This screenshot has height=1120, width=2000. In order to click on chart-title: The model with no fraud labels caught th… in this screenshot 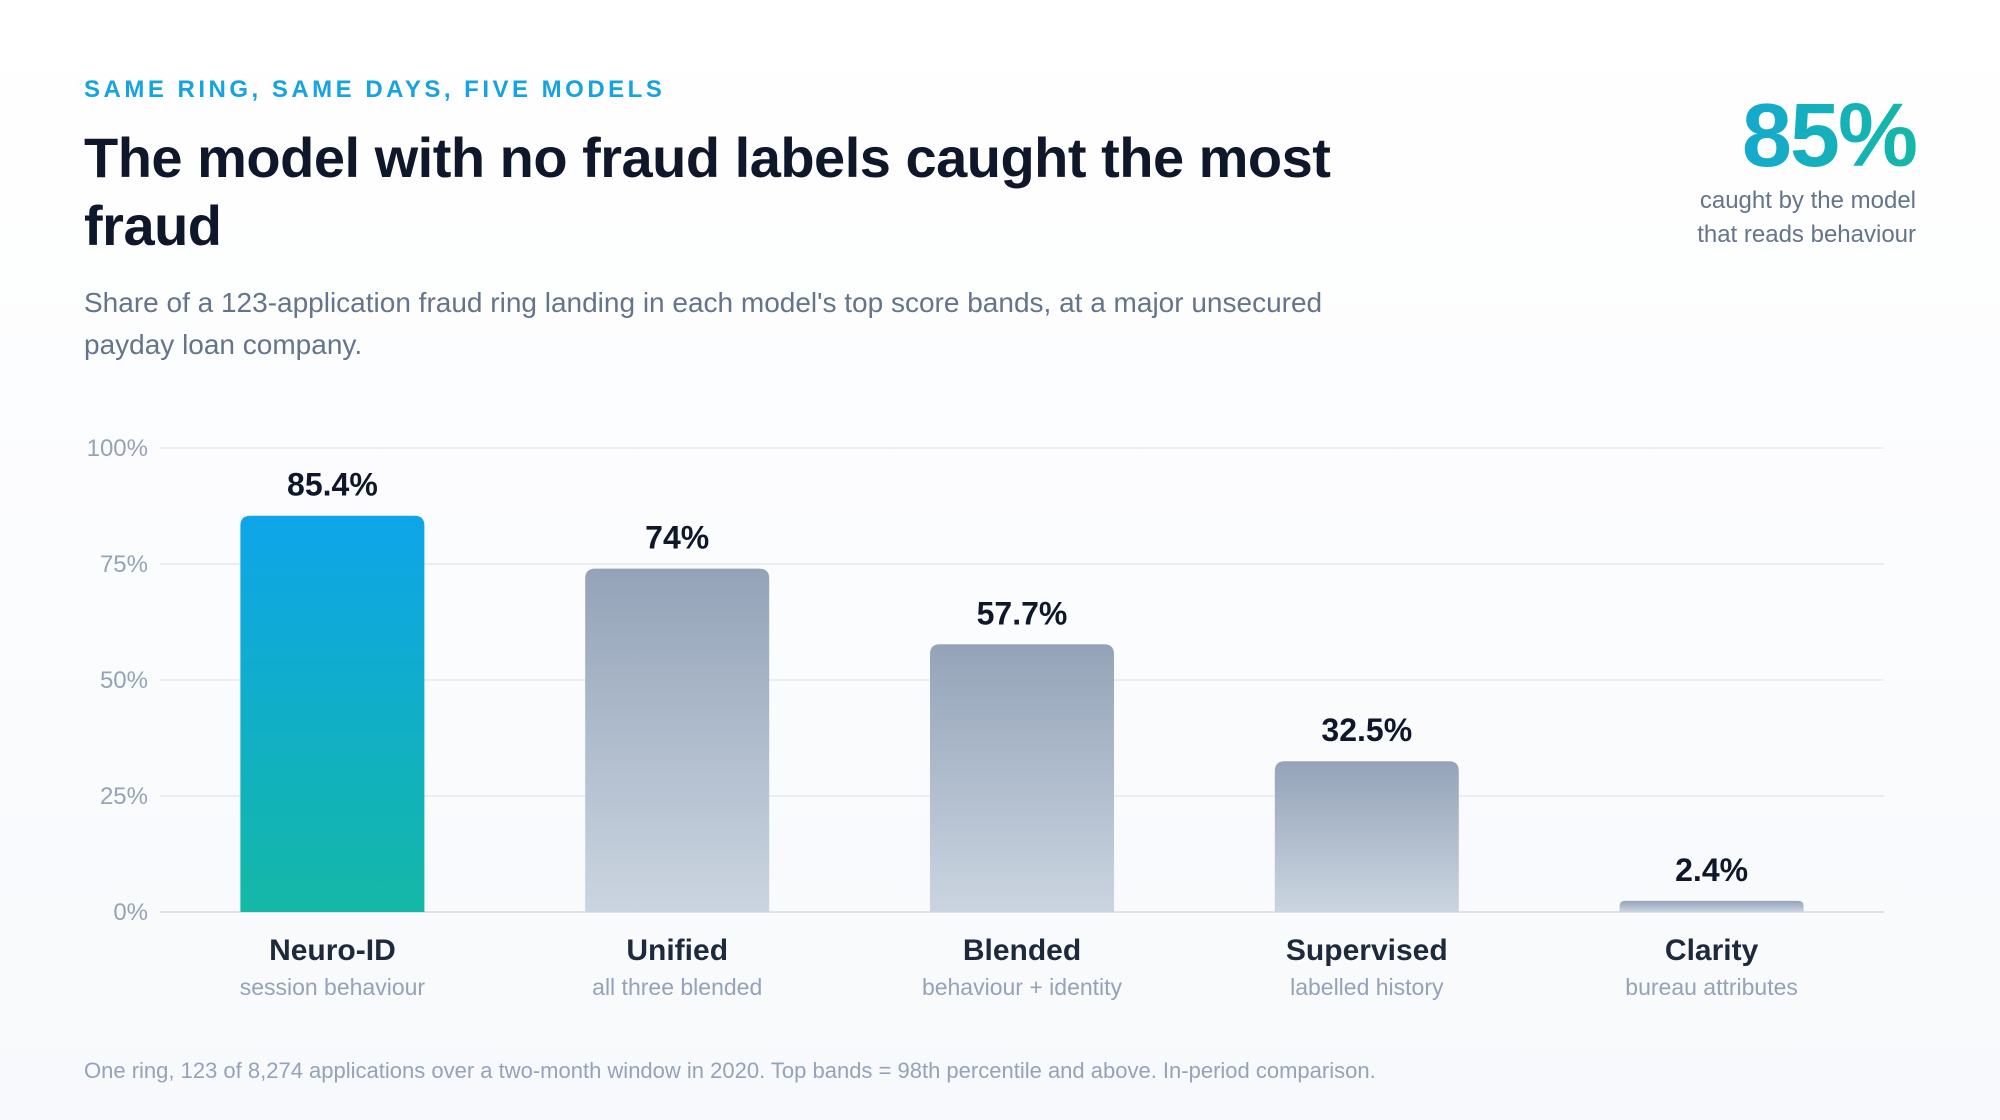, I will do `click(707, 191)`.